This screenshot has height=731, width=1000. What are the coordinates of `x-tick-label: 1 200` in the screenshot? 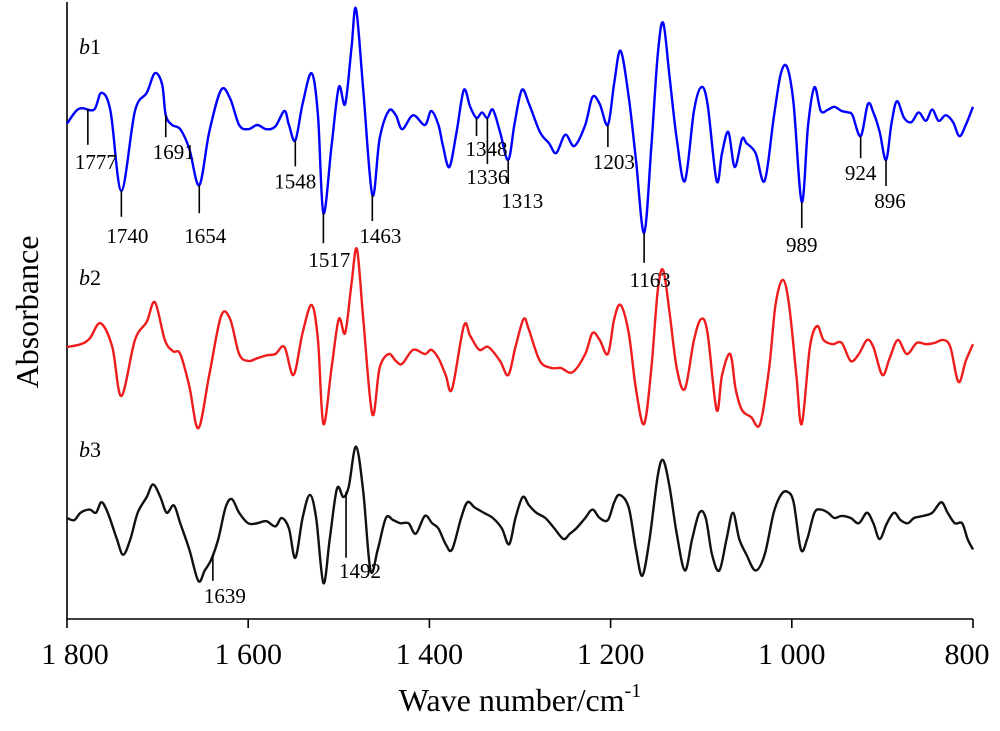 It's located at (611, 654).